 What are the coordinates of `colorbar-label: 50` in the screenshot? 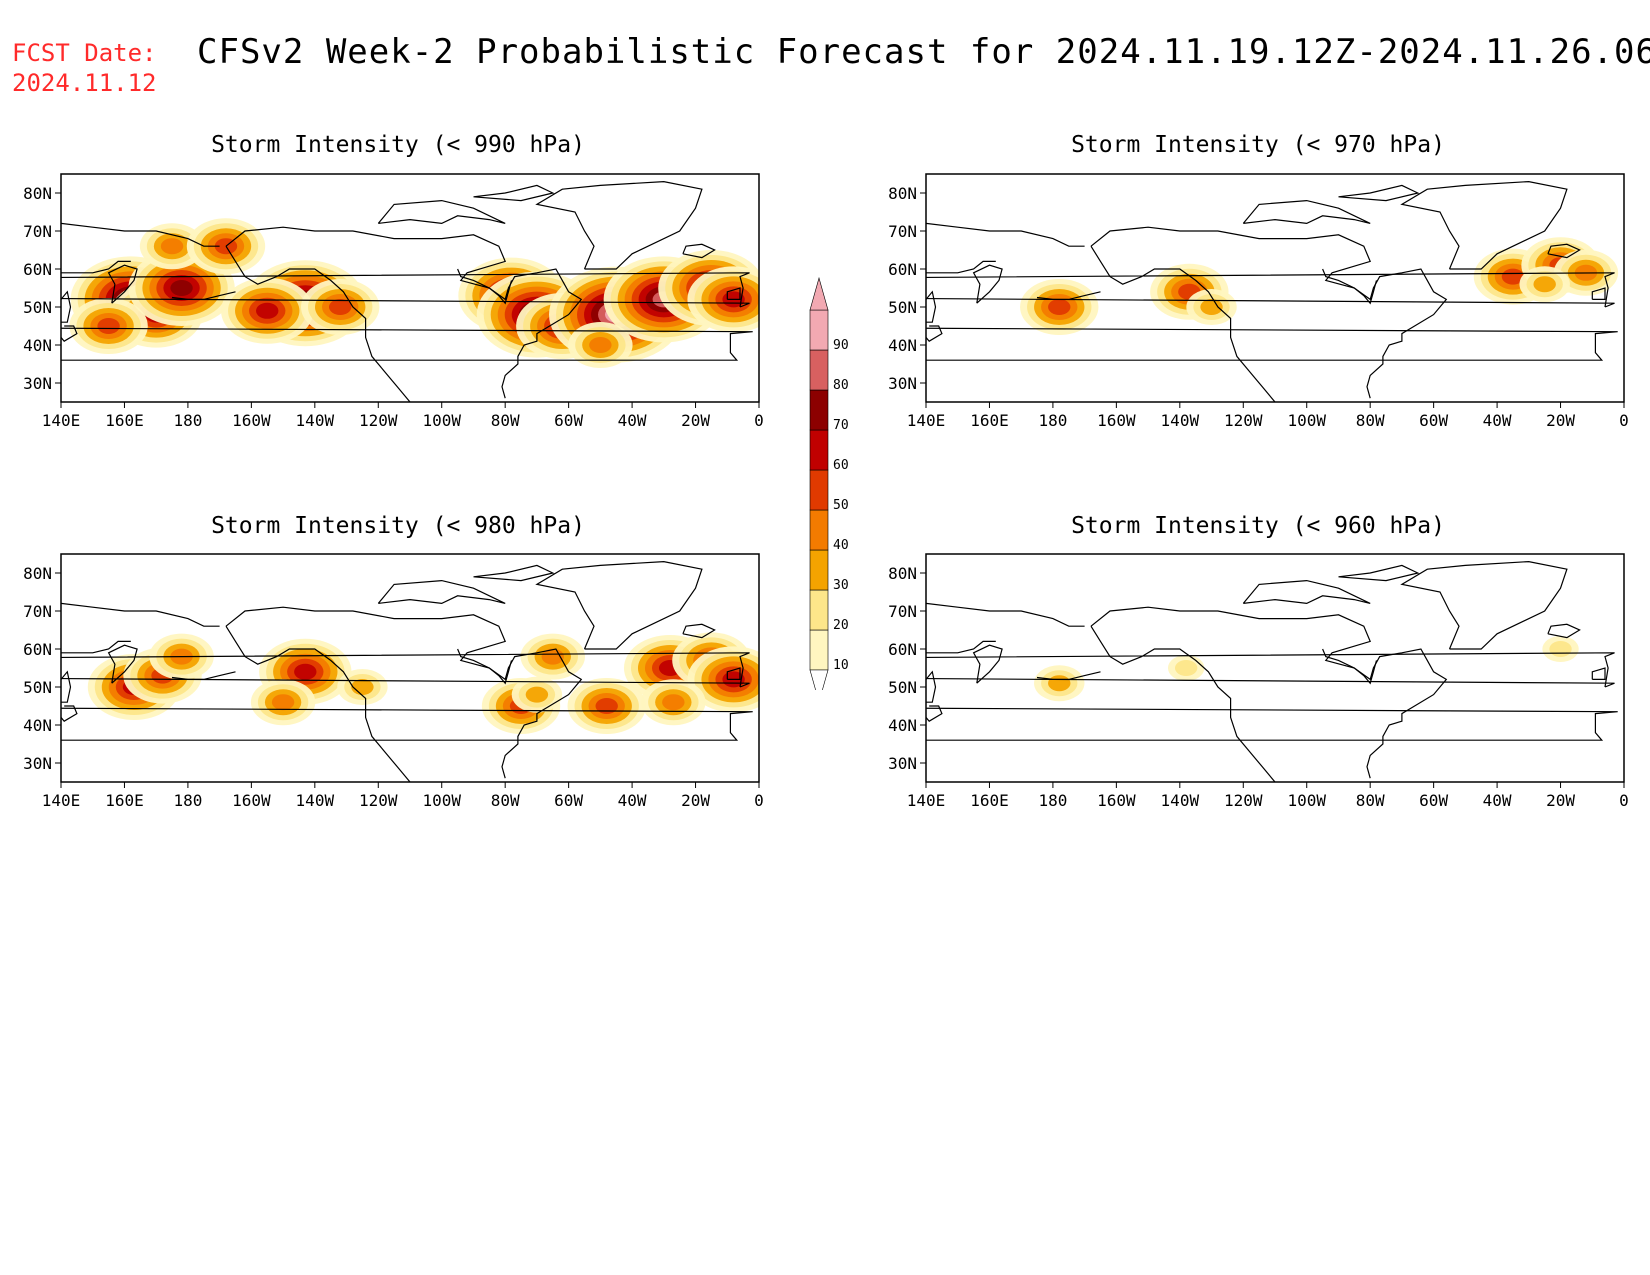 It's located at (841, 505).